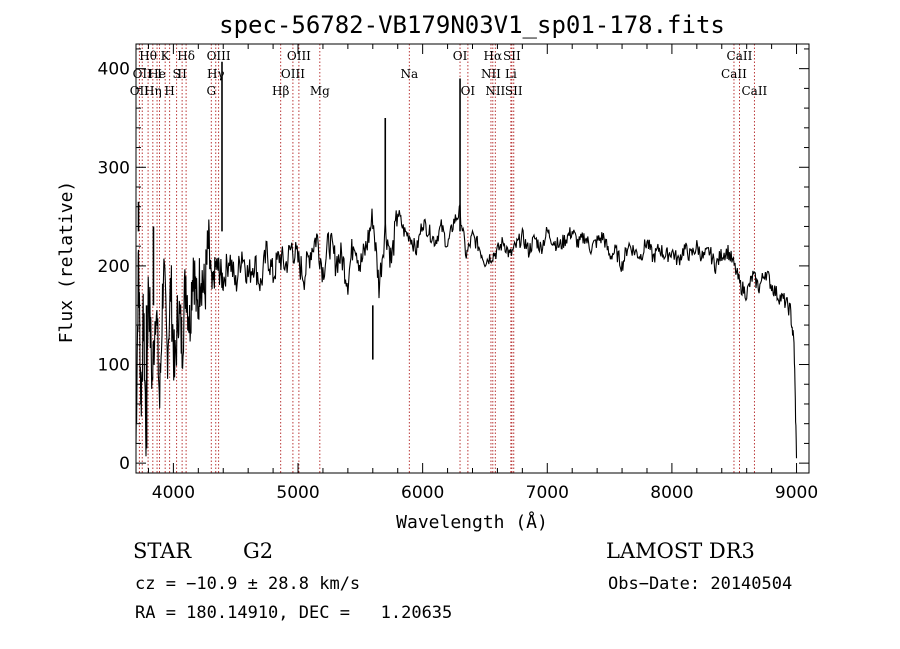 Image resolution: width=900 pixels, height=649 pixels. Describe the element at coordinates (547, 493) in the screenshot. I see `x-tick-label: 7000` at that location.